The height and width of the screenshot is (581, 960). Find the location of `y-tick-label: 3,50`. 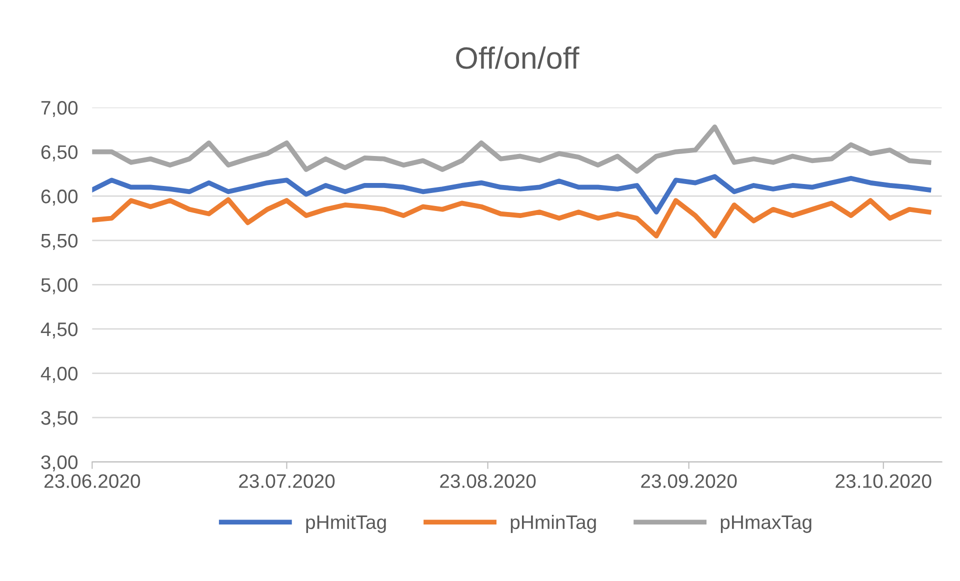

y-tick-label: 3,50 is located at coordinates (59, 419).